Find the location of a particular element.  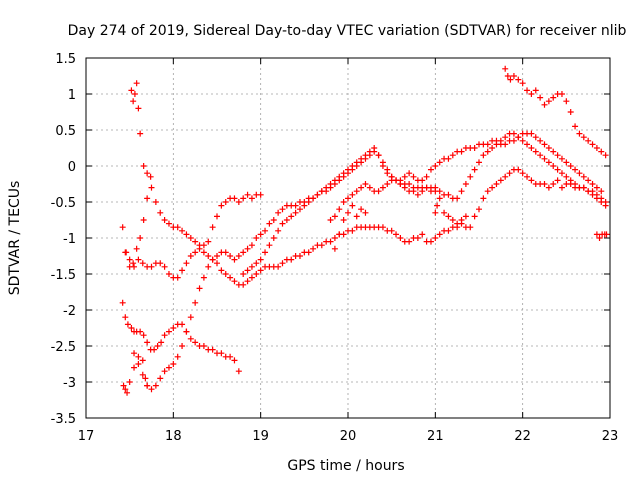

x-tick-label: 21 is located at coordinates (435, 436).